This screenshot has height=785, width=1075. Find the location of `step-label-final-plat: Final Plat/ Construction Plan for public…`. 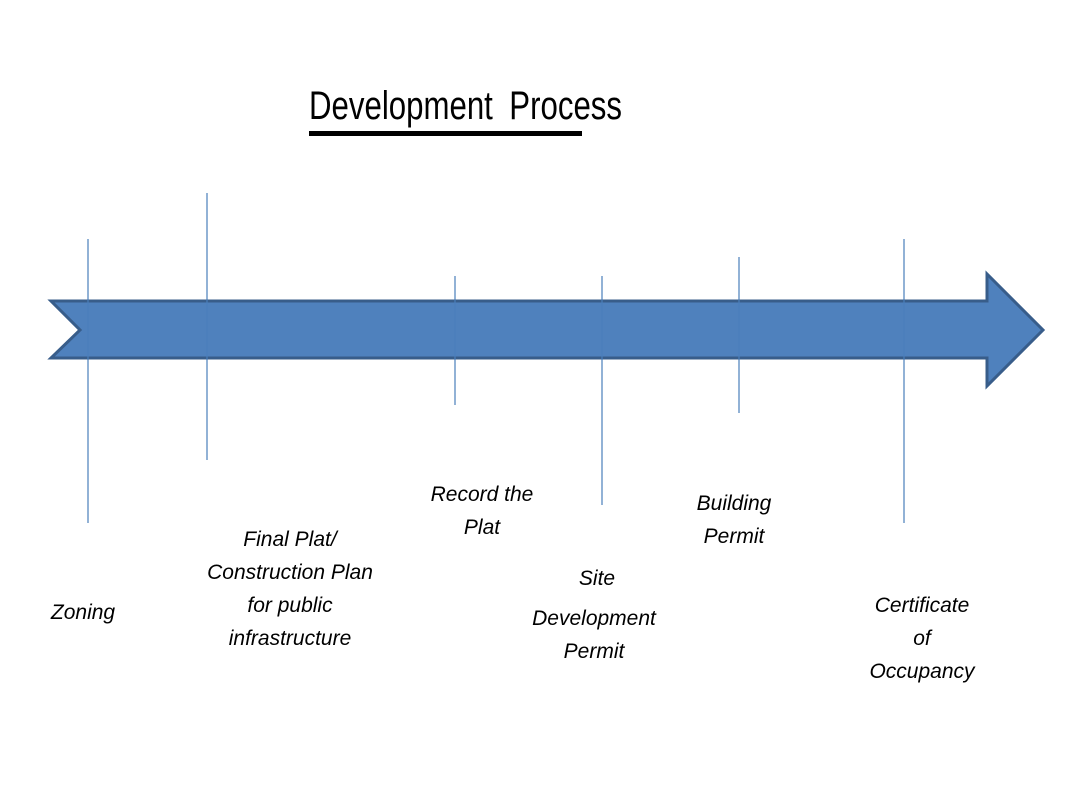

step-label-final-plat: Final Plat/ Construction Plan for public… is located at coordinates (290, 589).